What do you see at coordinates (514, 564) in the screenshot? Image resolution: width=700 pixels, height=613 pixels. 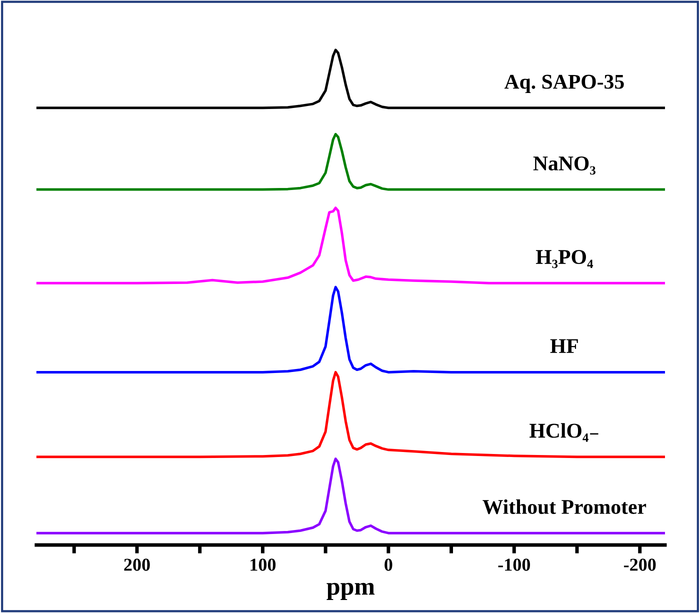 I see `x-tick-label: -100` at bounding box center [514, 564].